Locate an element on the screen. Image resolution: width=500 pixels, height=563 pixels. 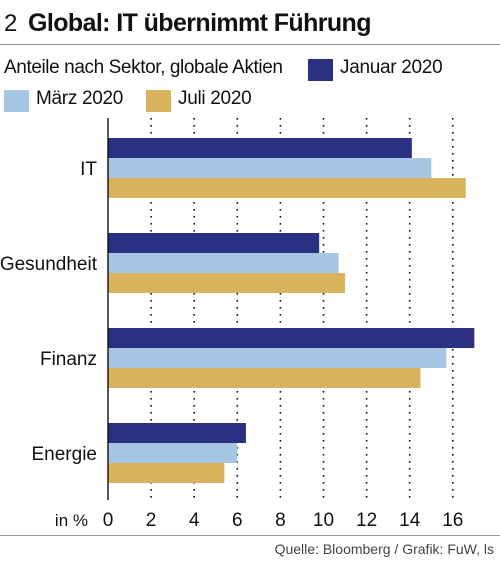
legend-swatch-januar is located at coordinates (320, 70).